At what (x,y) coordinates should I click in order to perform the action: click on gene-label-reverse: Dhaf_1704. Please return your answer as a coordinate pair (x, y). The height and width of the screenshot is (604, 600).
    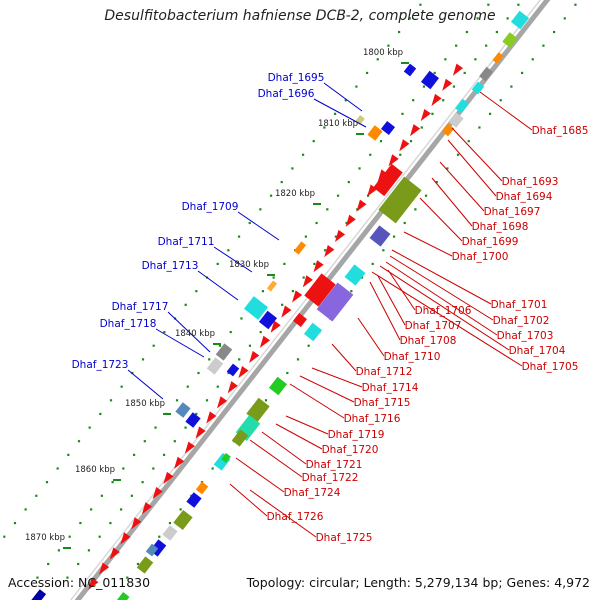
    Looking at the image, I should click on (537, 351).